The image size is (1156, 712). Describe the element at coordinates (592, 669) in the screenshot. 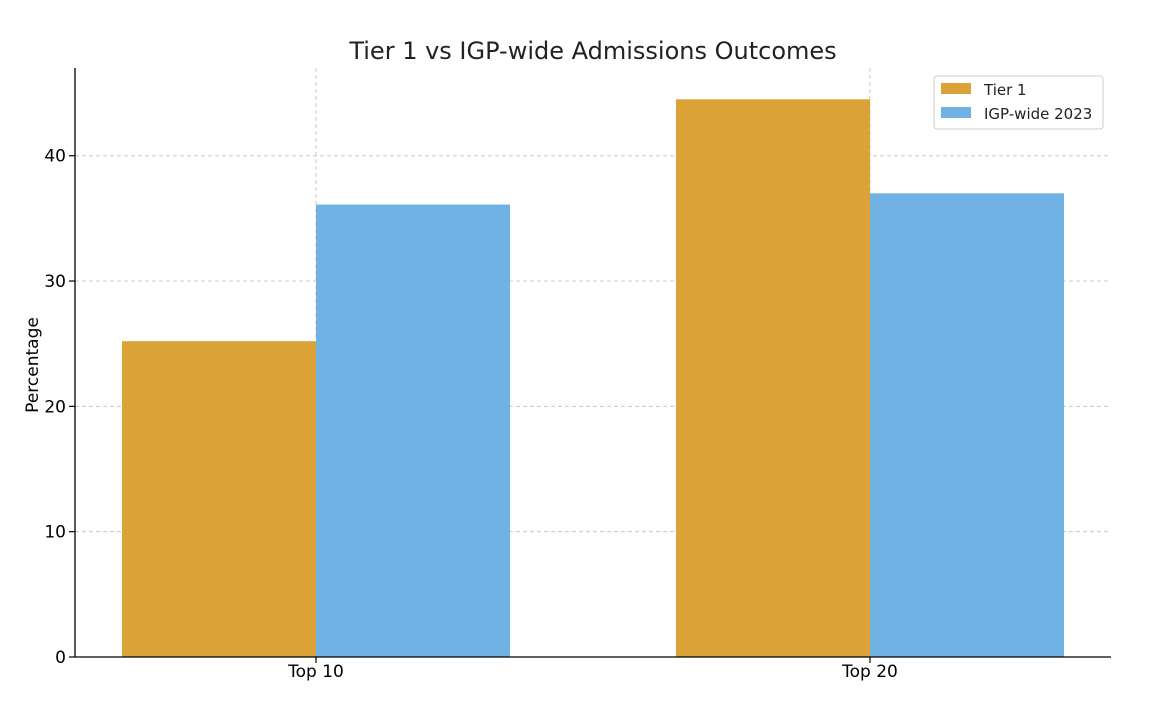

I see `x-ticks: Top 10 Top 20` at that location.